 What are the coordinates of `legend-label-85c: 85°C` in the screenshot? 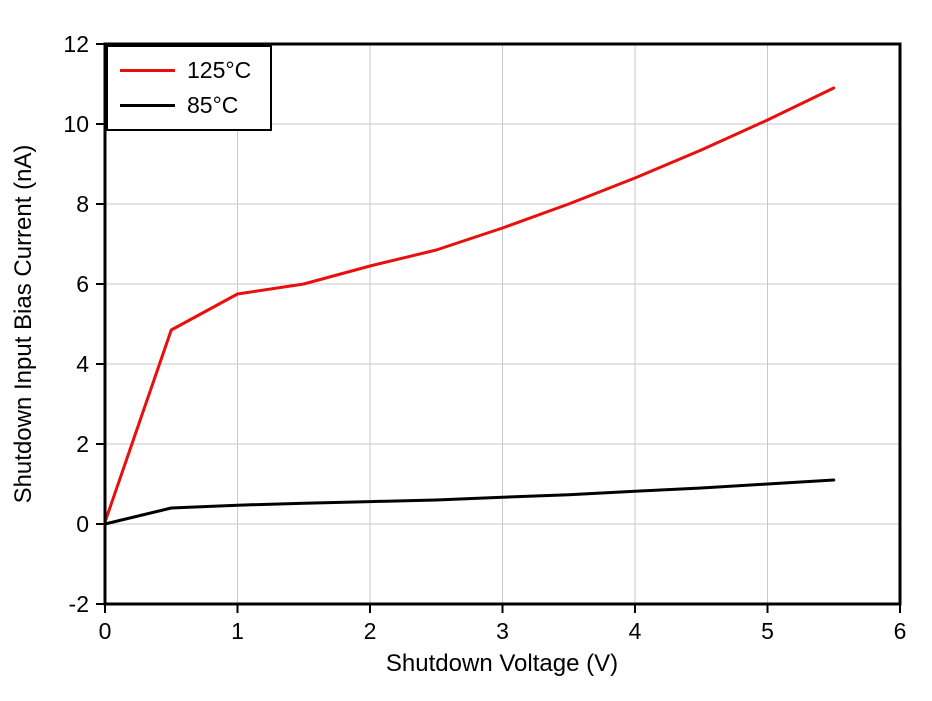 It's located at (213, 105).